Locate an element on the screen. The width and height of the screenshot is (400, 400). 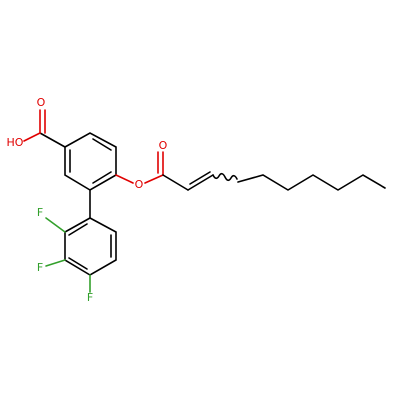
atom-label: HO is located at coordinates (15, 142).